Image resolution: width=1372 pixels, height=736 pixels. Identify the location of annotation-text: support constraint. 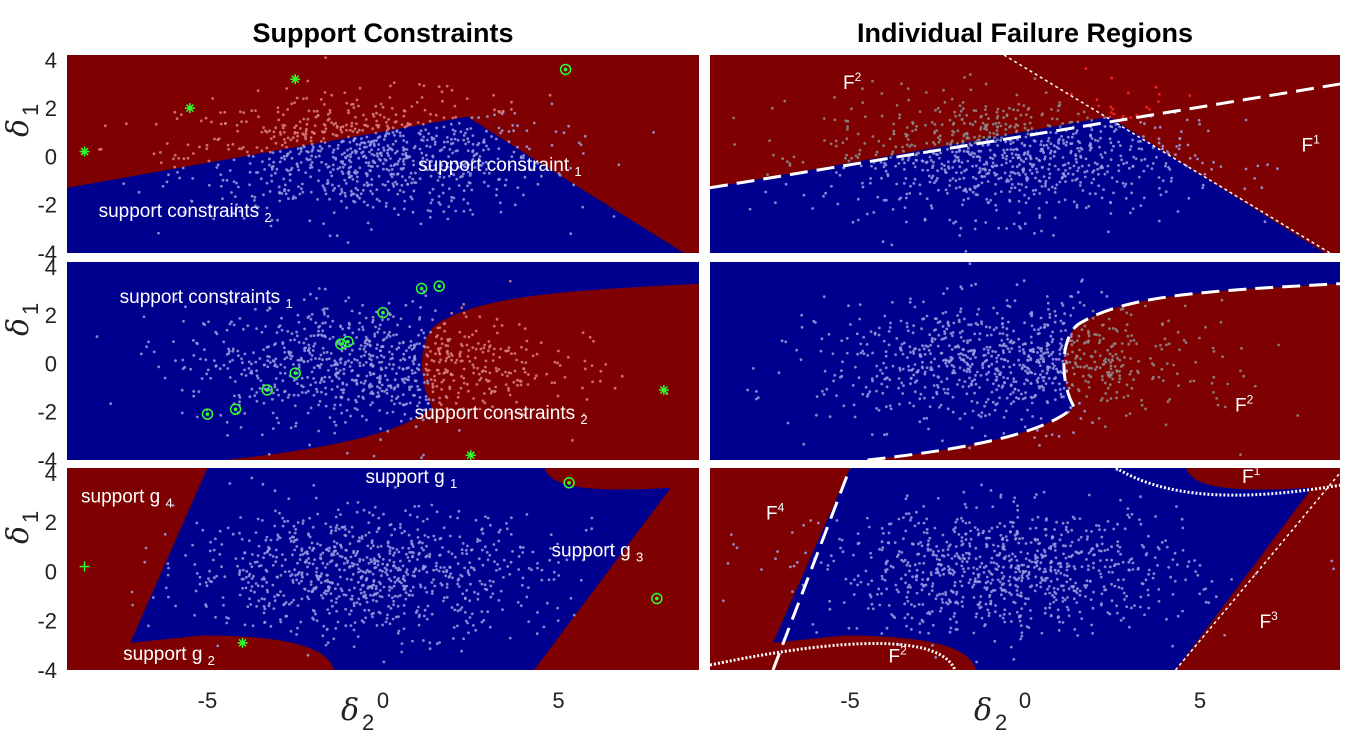
(496, 165).